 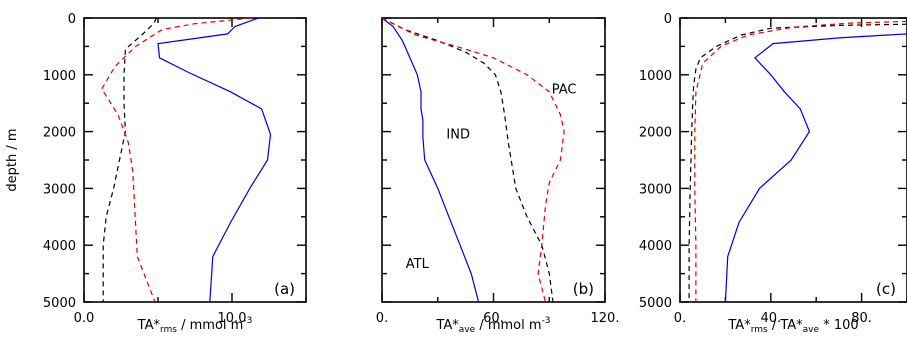 I want to click on x-tick-label: 10.0, so click(x=232, y=318).